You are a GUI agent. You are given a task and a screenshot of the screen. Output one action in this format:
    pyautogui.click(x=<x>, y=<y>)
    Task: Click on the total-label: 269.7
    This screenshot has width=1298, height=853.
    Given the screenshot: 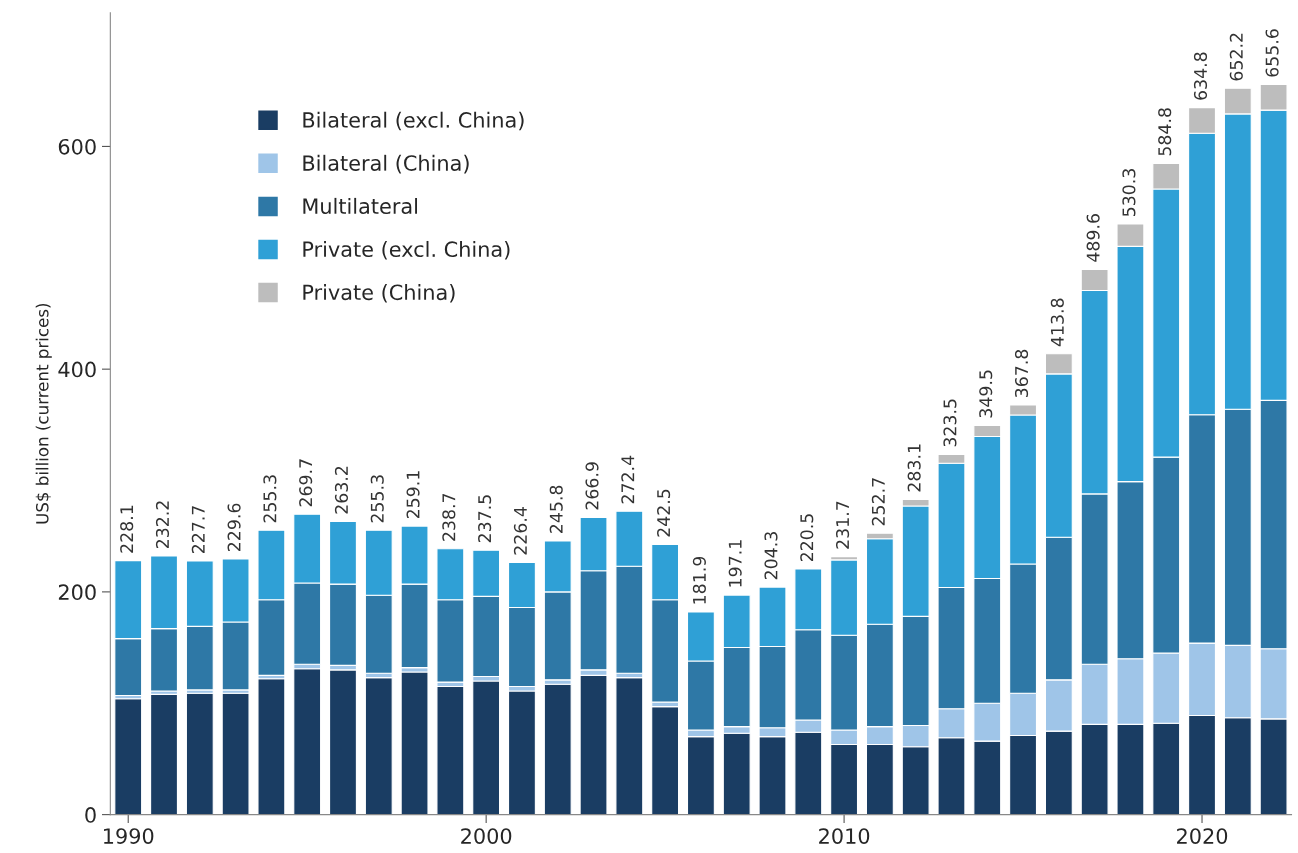 What is the action you would take?
    pyautogui.click(x=306, y=483)
    